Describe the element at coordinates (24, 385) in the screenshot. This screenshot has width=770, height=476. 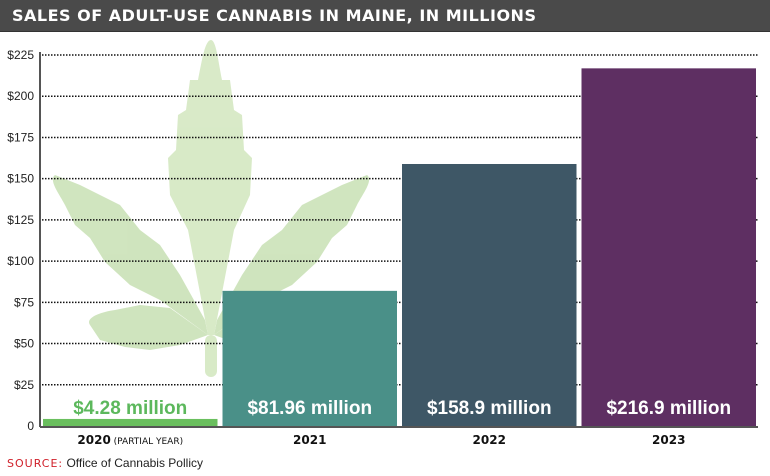
I see `y-tick-label: $25` at that location.